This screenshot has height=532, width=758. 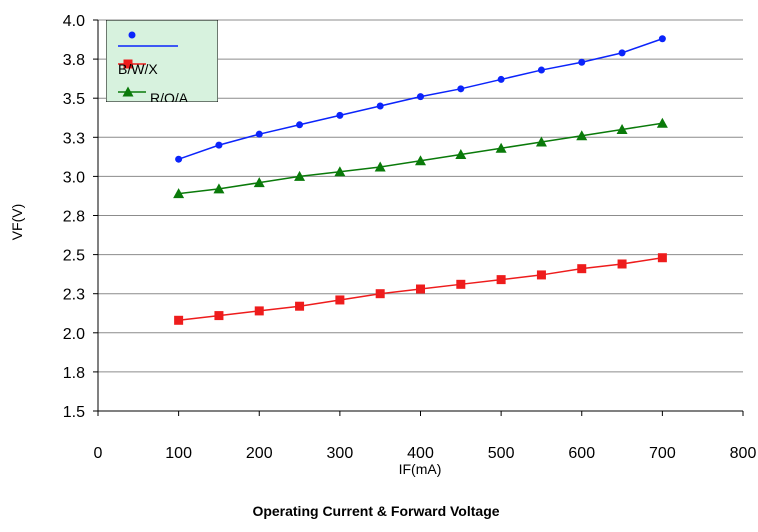 What do you see at coordinates (74, 217) in the screenshot?
I see `y-tick-label: 2.8` at bounding box center [74, 217].